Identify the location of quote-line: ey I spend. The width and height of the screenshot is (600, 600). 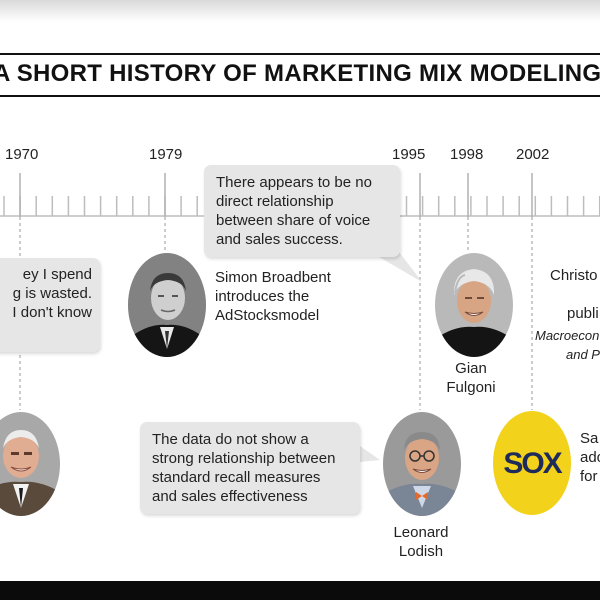
(57, 274).